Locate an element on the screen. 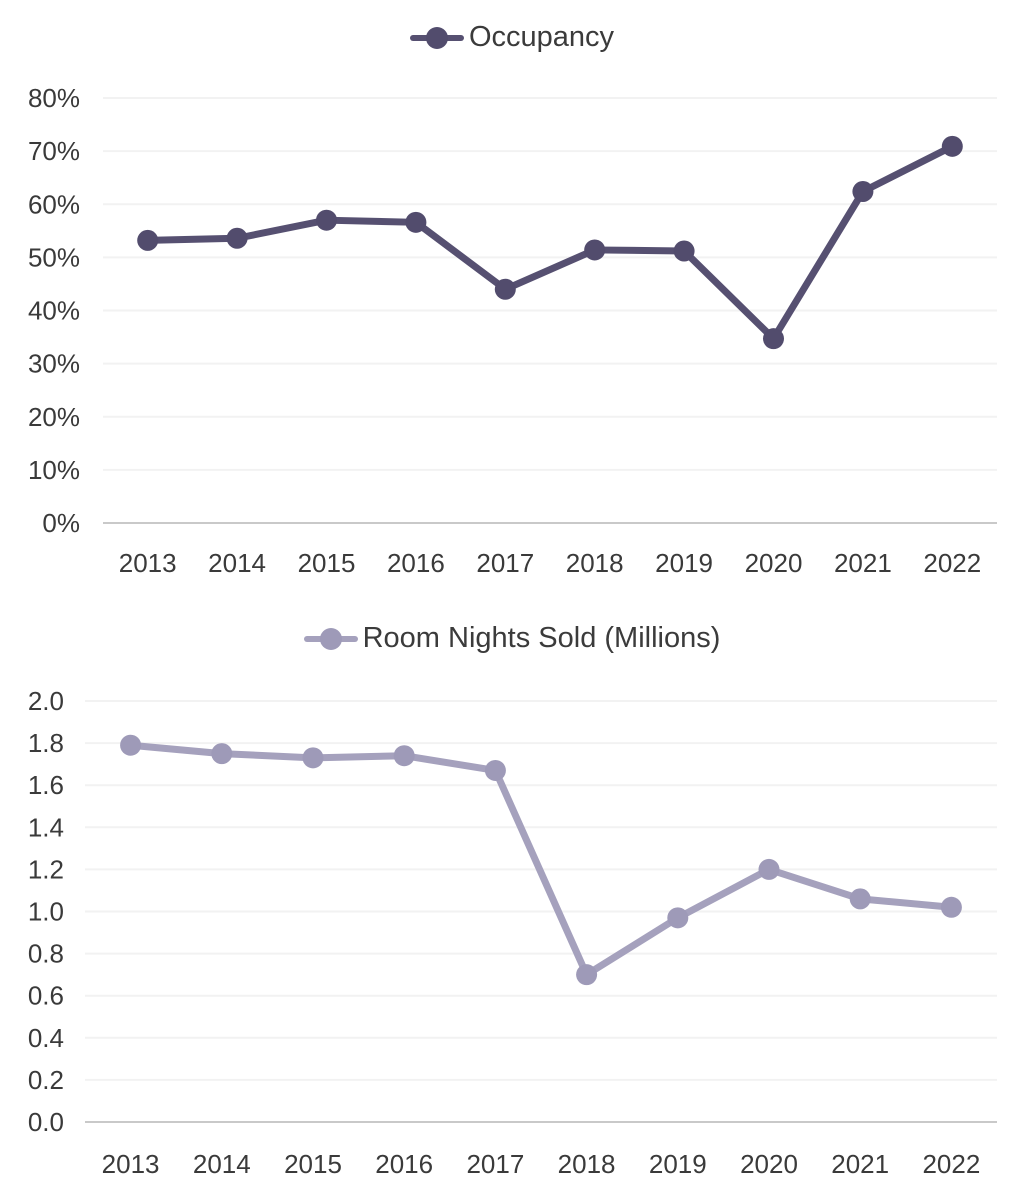 The width and height of the screenshot is (1024, 1202). y-tick-label: 10% is located at coordinates (54, 470).